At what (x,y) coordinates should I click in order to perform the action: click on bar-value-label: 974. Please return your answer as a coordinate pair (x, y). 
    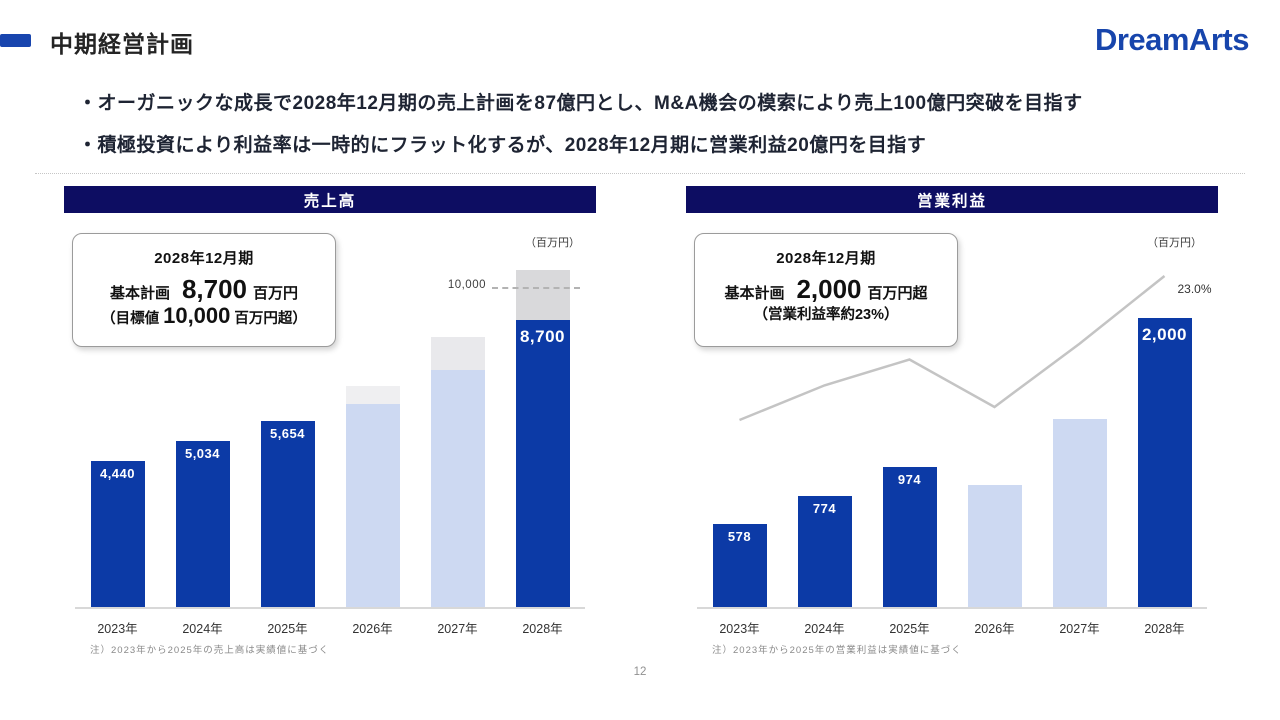
    Looking at the image, I should click on (909, 479).